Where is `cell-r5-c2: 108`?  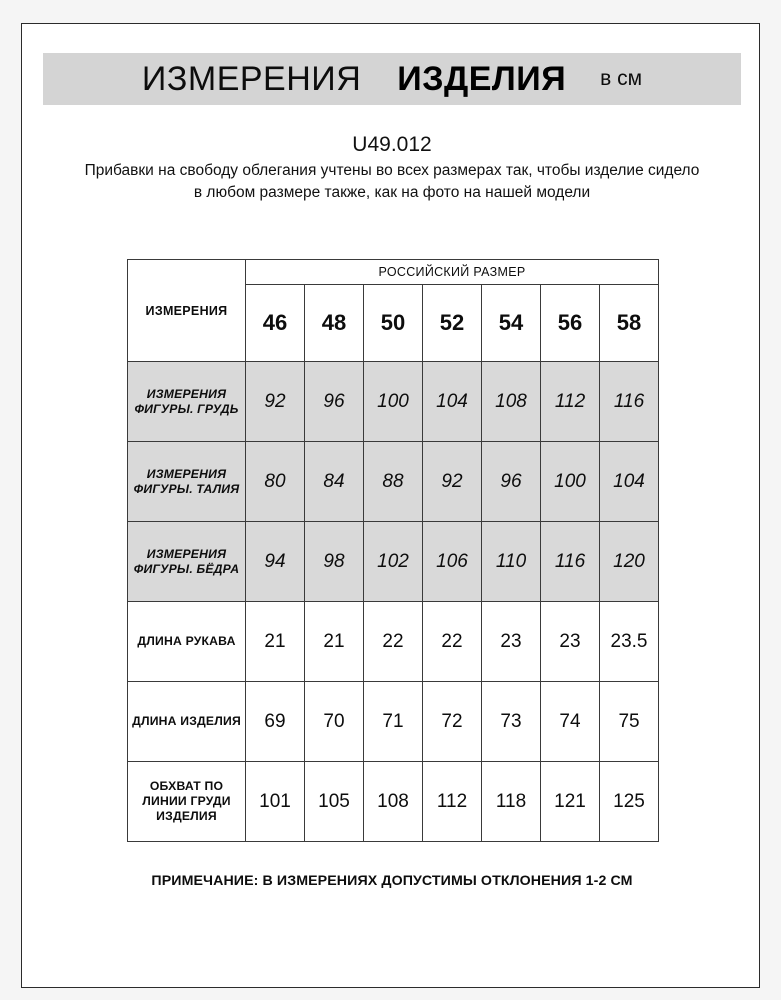 cell-r5-c2: 108 is located at coordinates (393, 801).